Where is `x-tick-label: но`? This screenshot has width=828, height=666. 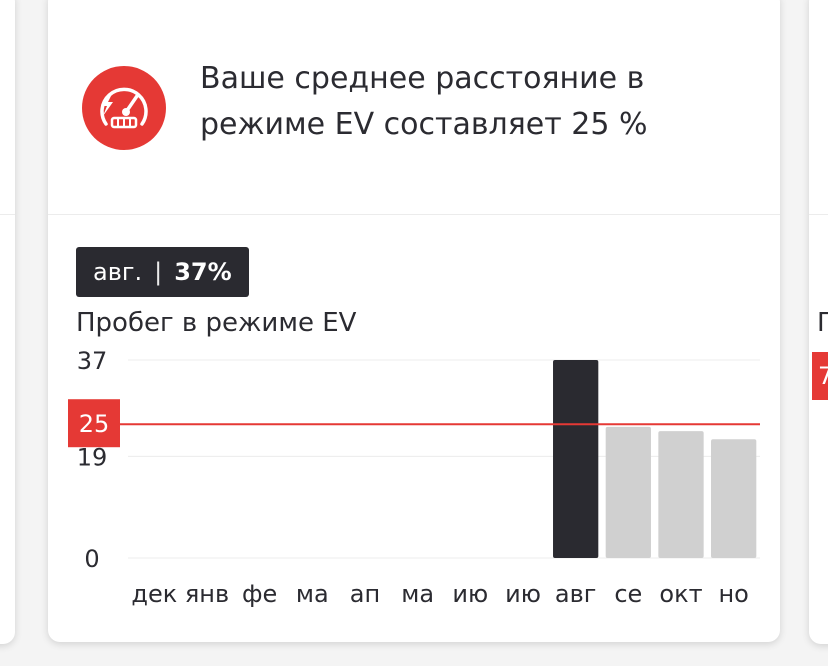 x-tick-label: но is located at coordinates (733, 594).